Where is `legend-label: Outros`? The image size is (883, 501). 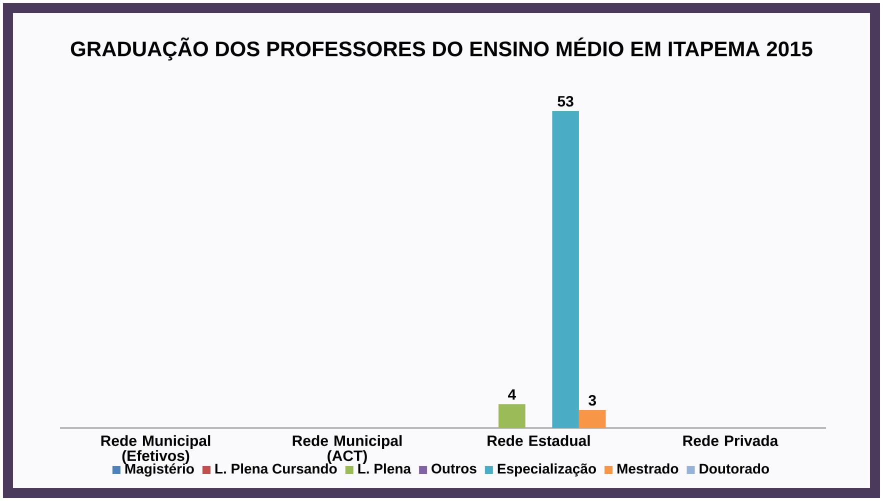
legend-label: Outros is located at coordinates (454, 469).